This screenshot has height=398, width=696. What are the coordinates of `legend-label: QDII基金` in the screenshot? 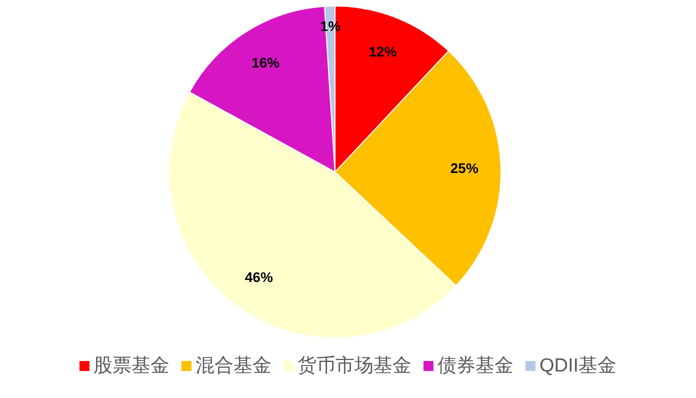 It's located at (578, 366).